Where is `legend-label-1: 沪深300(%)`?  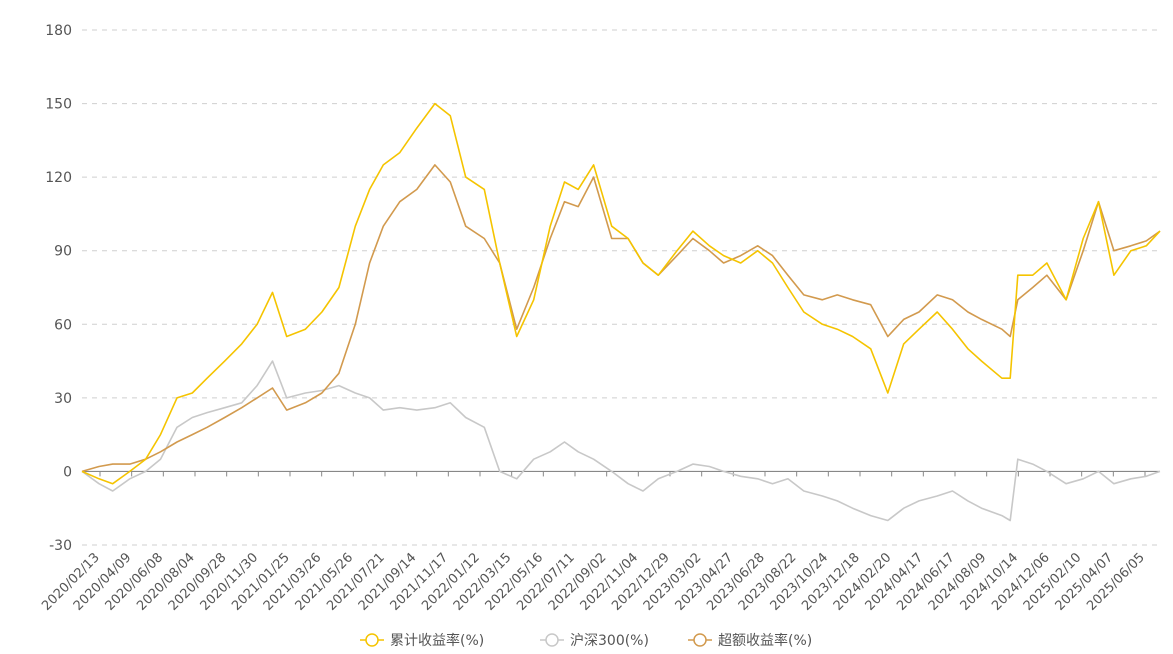
legend-label-1: 沪深300(%) is located at coordinates (609, 641).